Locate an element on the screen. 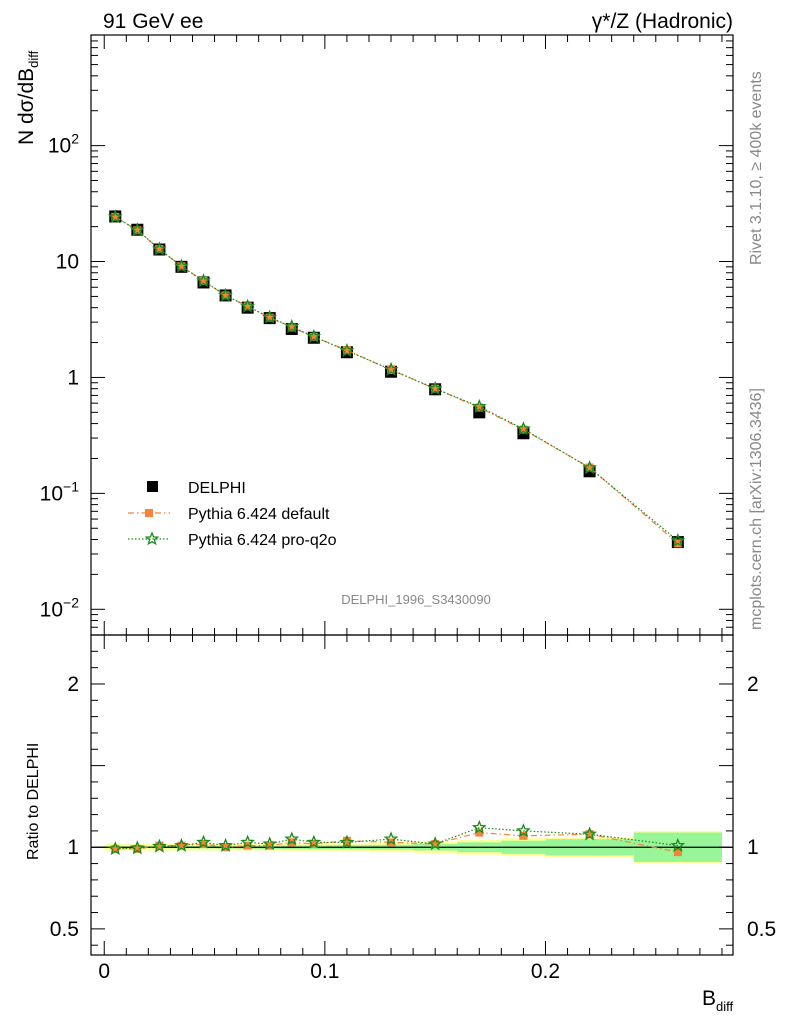 The image size is (786, 1024). legend-label-delphi: DELPHI is located at coordinates (217, 488).